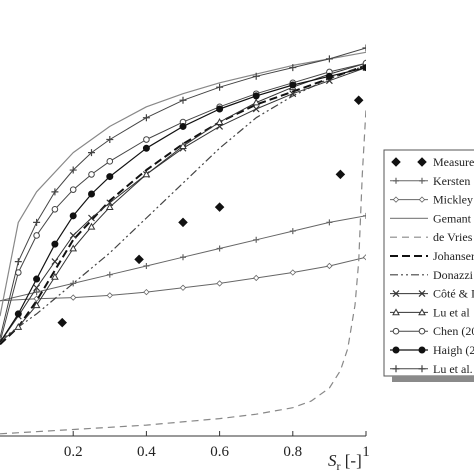 The height and width of the screenshot is (474, 474). I want to click on legend-item: Donazzi, so click(432, 275).